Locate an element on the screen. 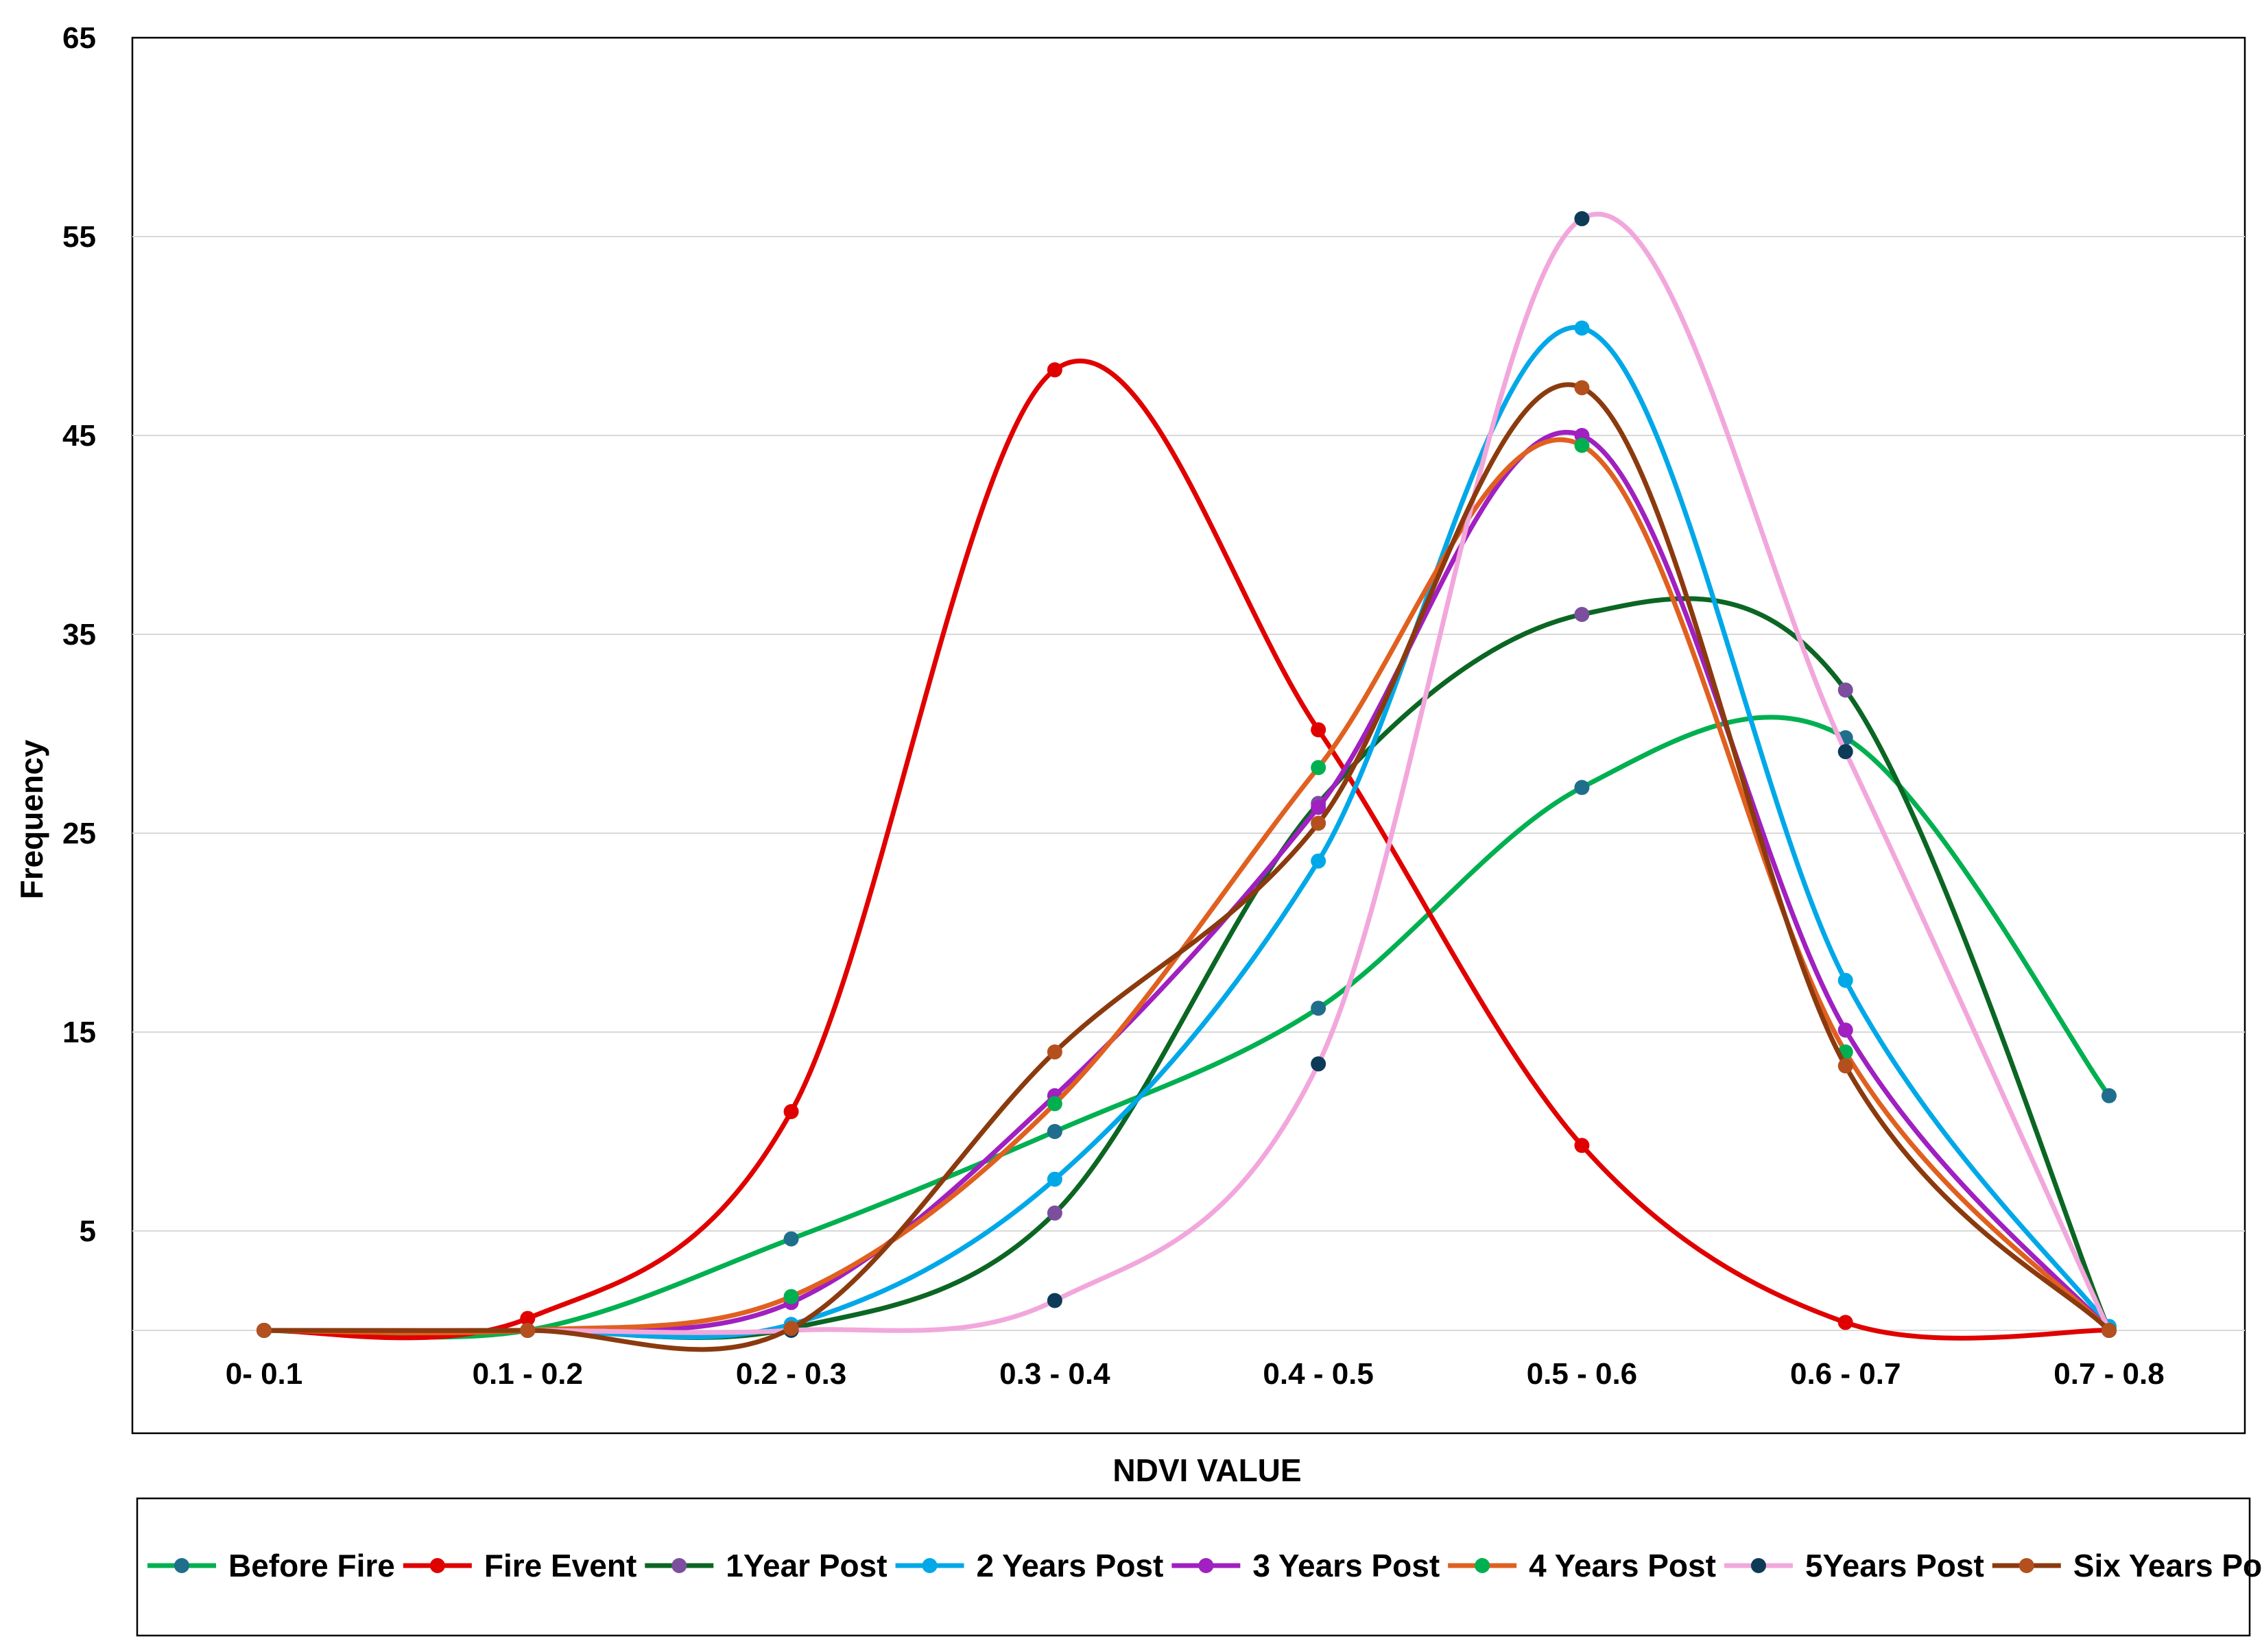 Image resolution: width=2262 pixels, height=1652 pixels. y-axis-title: Frequency is located at coordinates (32, 819).